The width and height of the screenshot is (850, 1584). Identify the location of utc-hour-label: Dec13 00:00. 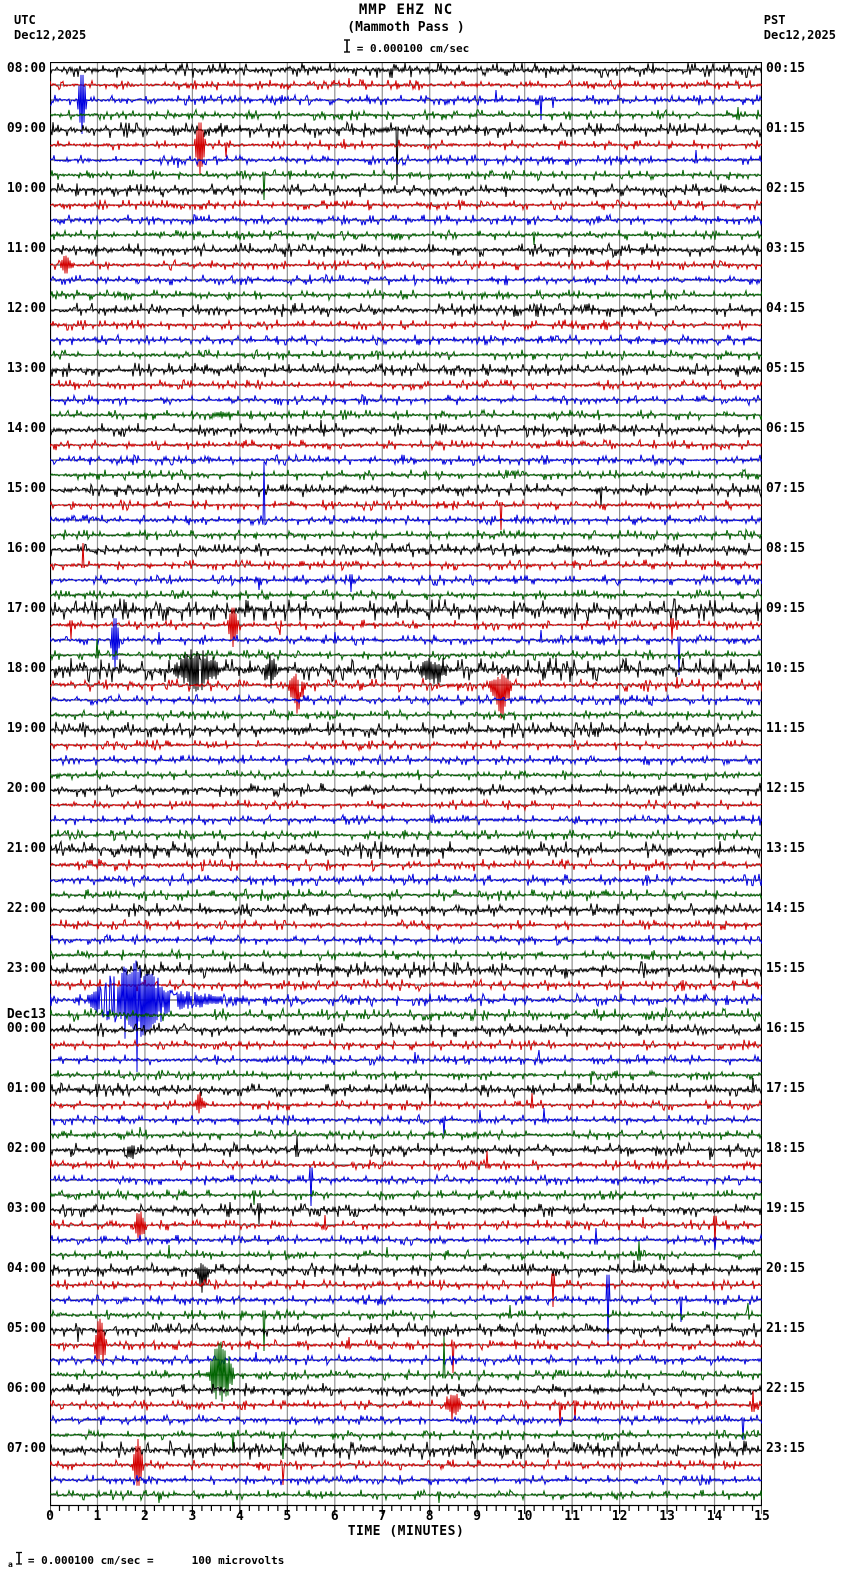
(26, 1021).